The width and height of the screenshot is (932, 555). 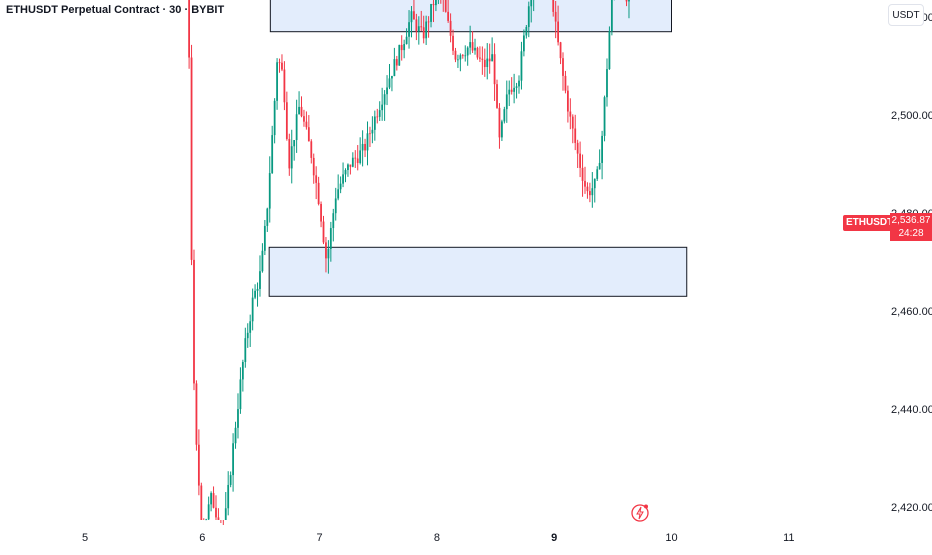 I want to click on time-tick-label: 9, so click(x=554, y=538).